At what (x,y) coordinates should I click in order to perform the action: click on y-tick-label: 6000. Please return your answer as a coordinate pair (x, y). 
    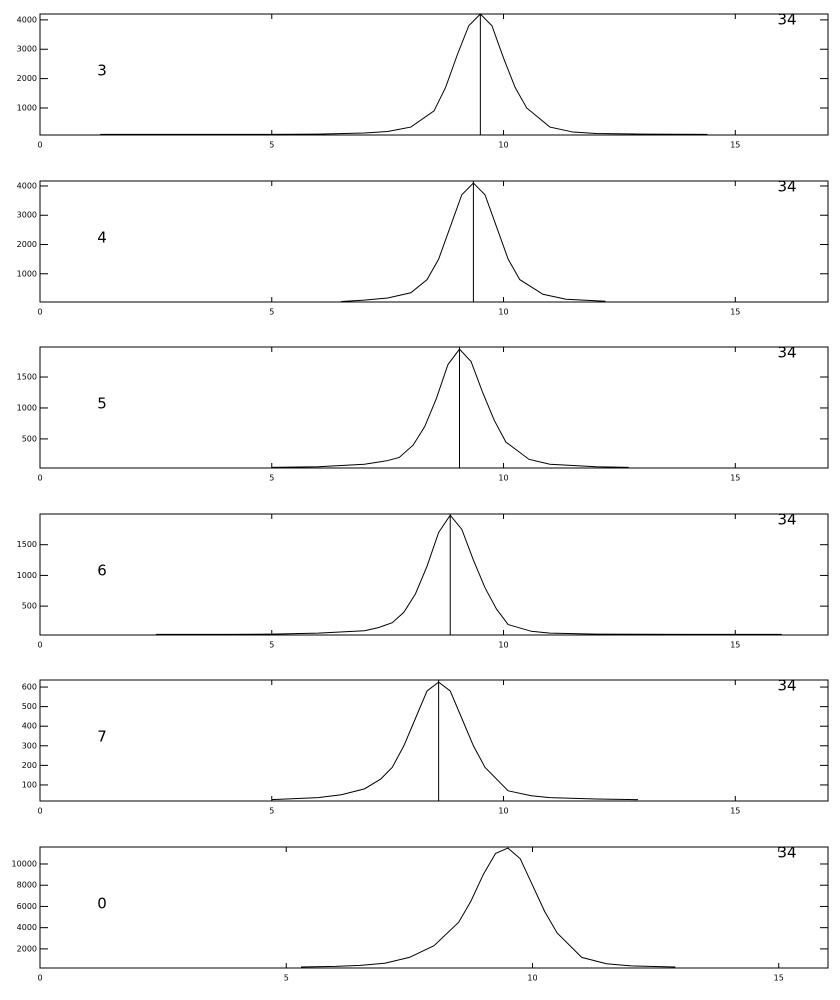
    Looking at the image, I should click on (27, 906).